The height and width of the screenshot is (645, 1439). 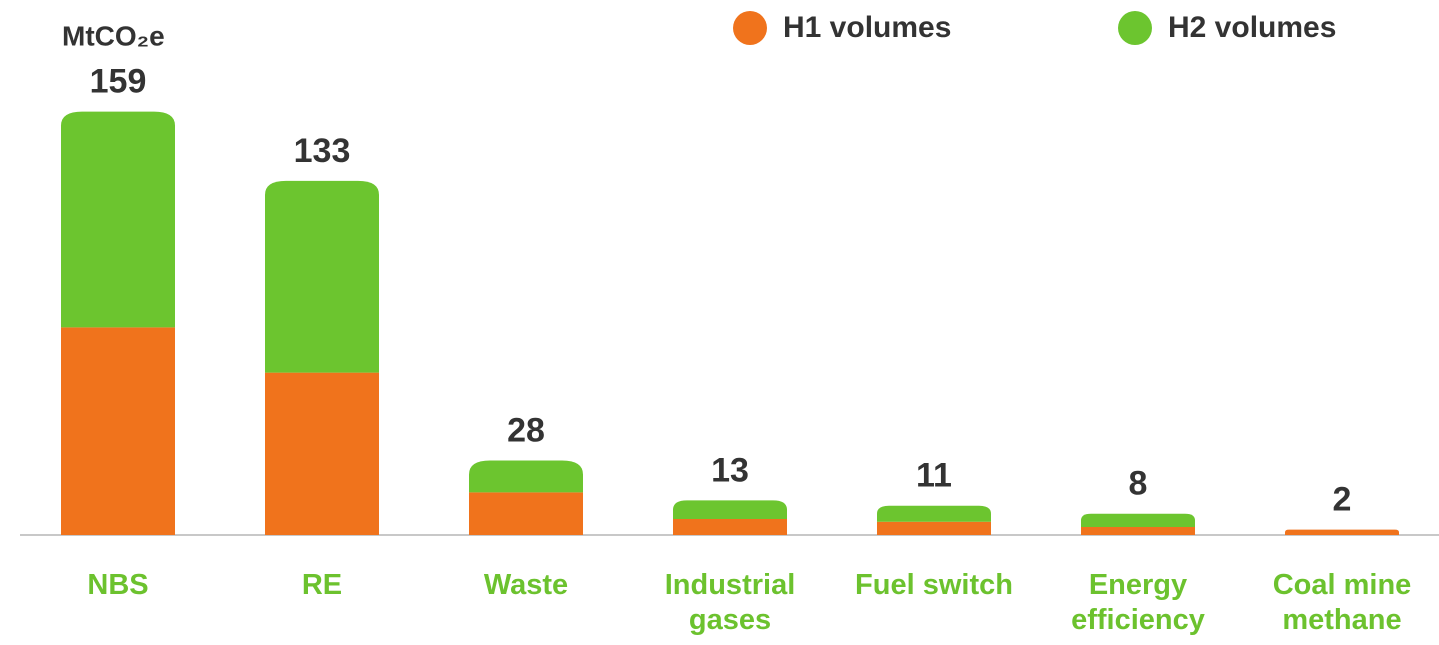 What do you see at coordinates (322, 585) in the screenshot?
I see `x-tick-label: RE` at bounding box center [322, 585].